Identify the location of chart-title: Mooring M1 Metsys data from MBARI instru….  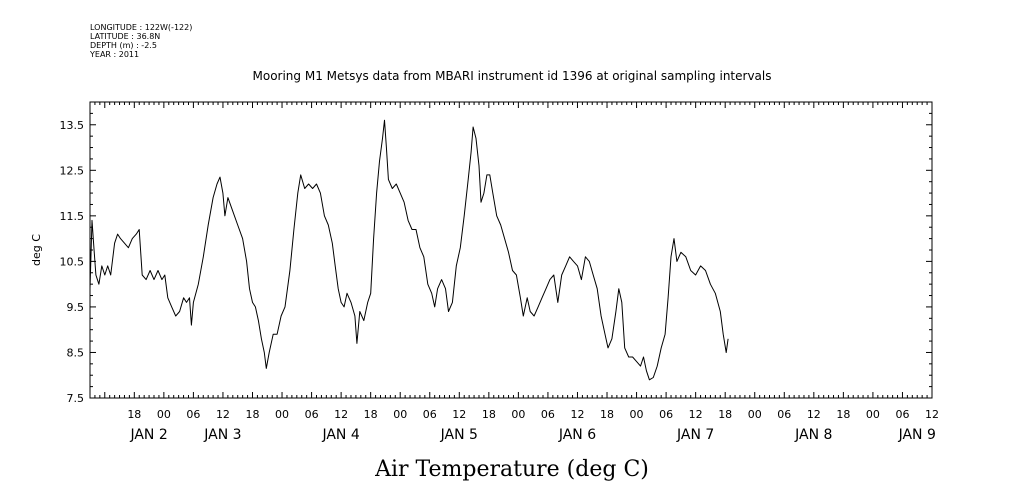
(512, 76).